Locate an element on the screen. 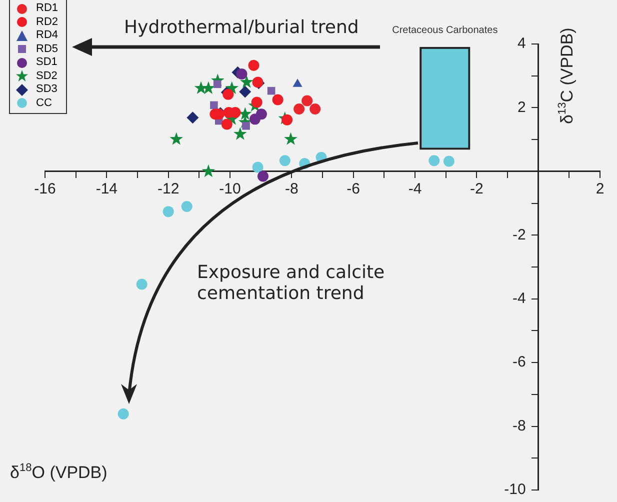 This screenshot has width=617, height=502. y-tick-label: -8 is located at coordinates (525, 425).